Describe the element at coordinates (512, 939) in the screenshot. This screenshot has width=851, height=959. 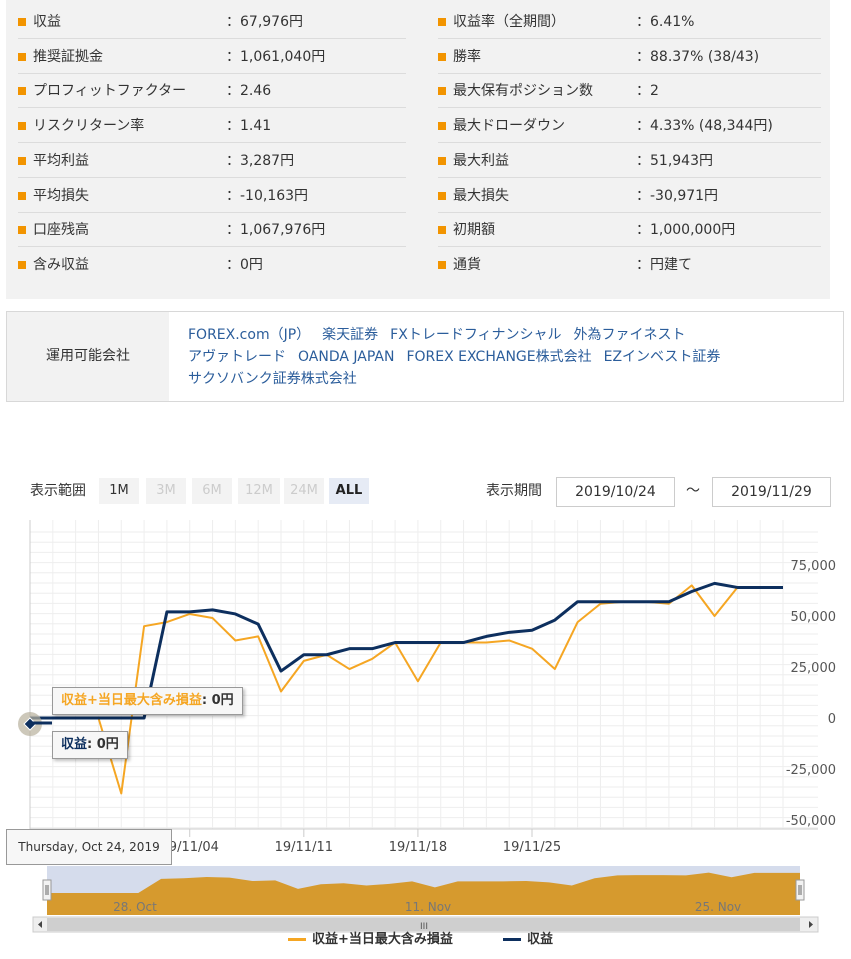
I see `legend-series2-swatch` at that location.